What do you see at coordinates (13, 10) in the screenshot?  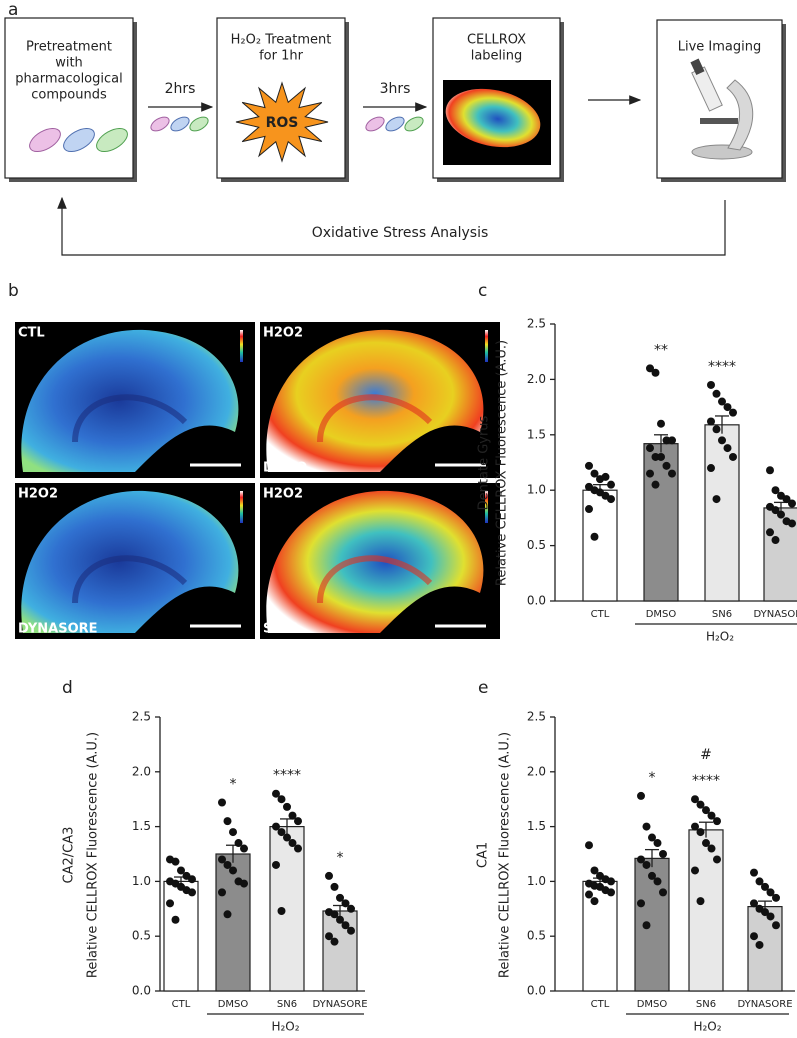 I see `panel-label: a` at bounding box center [13, 10].